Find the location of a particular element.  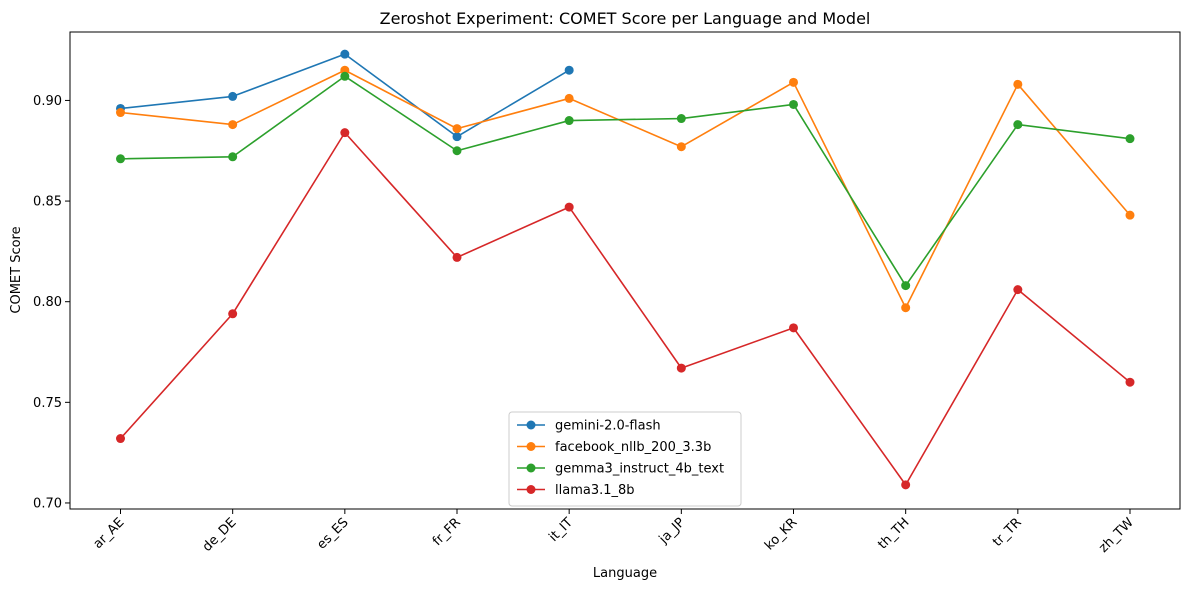

x-tick-label: es_ES is located at coordinates (332, 533).